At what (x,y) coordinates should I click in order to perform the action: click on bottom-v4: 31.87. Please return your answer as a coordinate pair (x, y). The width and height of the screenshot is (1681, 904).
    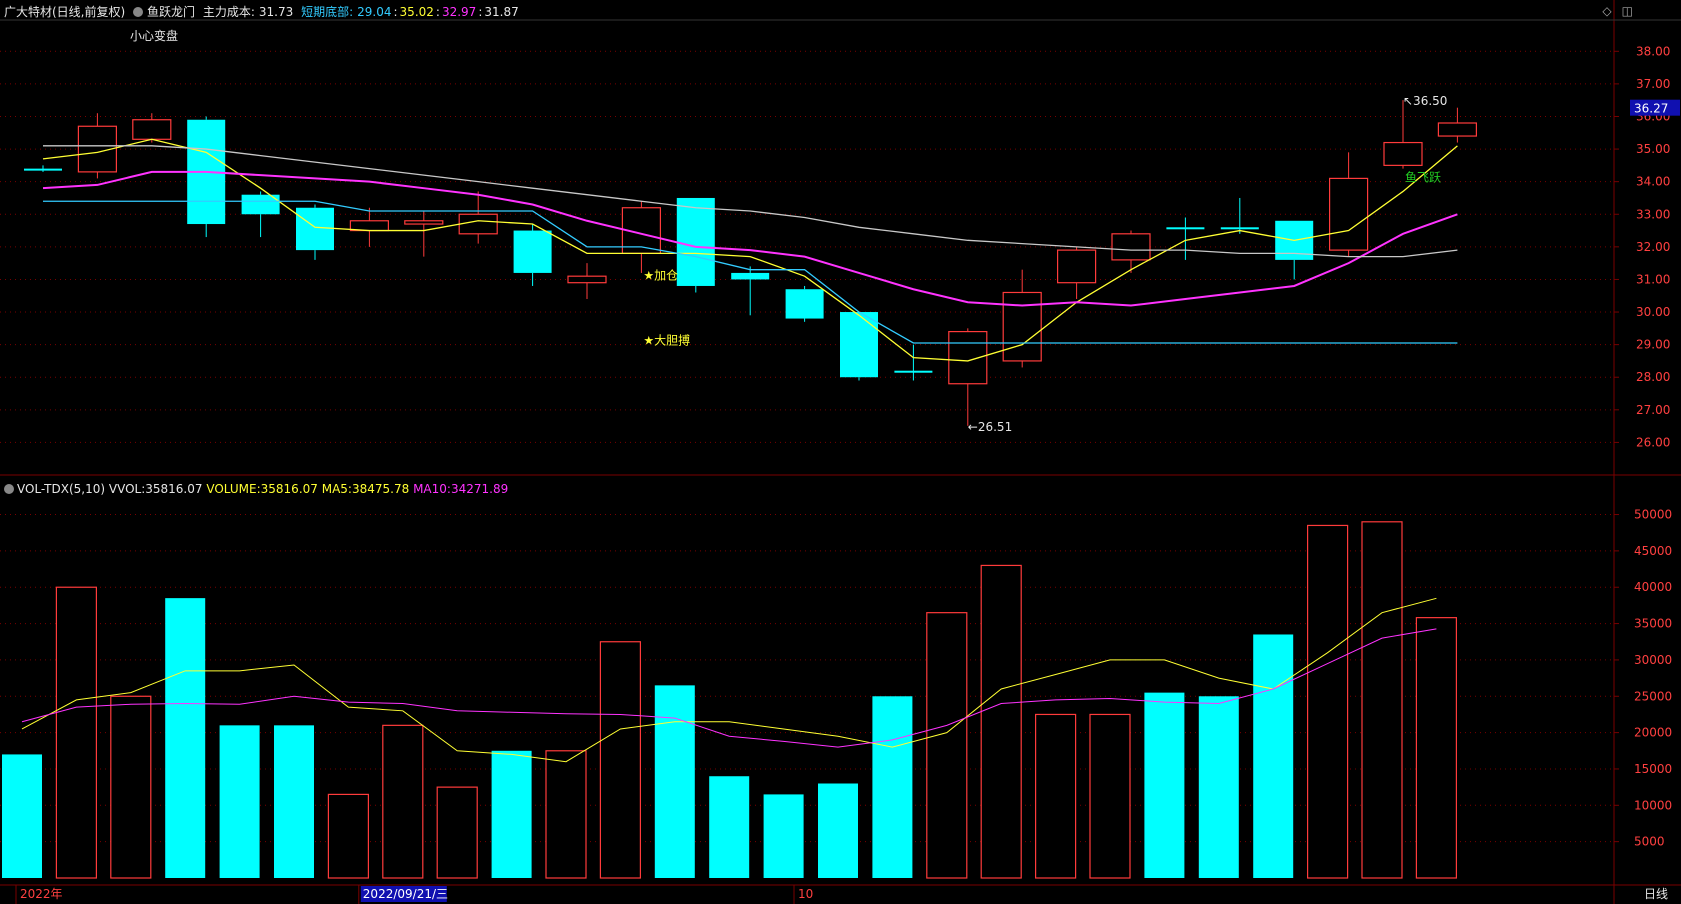
    Looking at the image, I should click on (501, 12).